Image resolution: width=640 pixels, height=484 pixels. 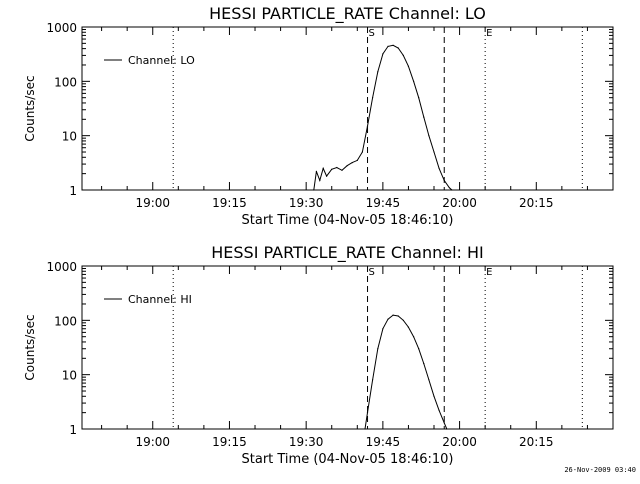 I want to click on chart-title: HESSI PARTICLE_RATE Channel: HI, so click(x=347, y=253).